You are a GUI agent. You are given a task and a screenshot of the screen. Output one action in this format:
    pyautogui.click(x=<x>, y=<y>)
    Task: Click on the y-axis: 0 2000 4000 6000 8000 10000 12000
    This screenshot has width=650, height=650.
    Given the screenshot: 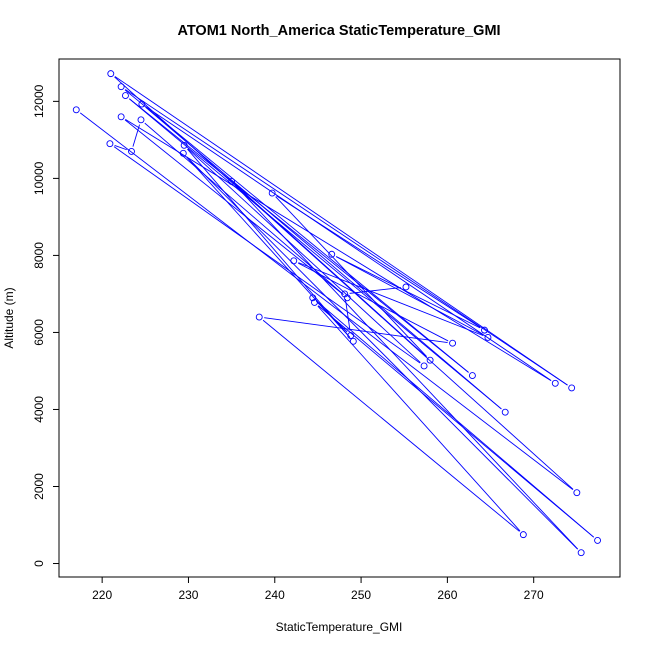 What is the action you would take?
    pyautogui.click(x=46, y=325)
    